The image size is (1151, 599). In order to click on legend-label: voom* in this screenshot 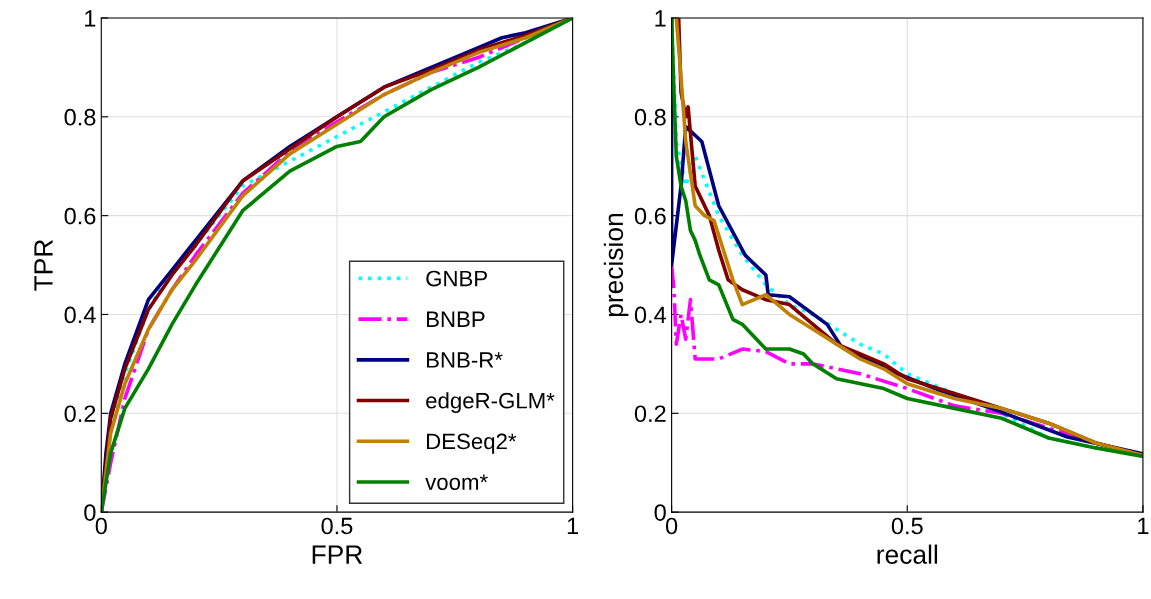, I will do `click(456, 482)`.